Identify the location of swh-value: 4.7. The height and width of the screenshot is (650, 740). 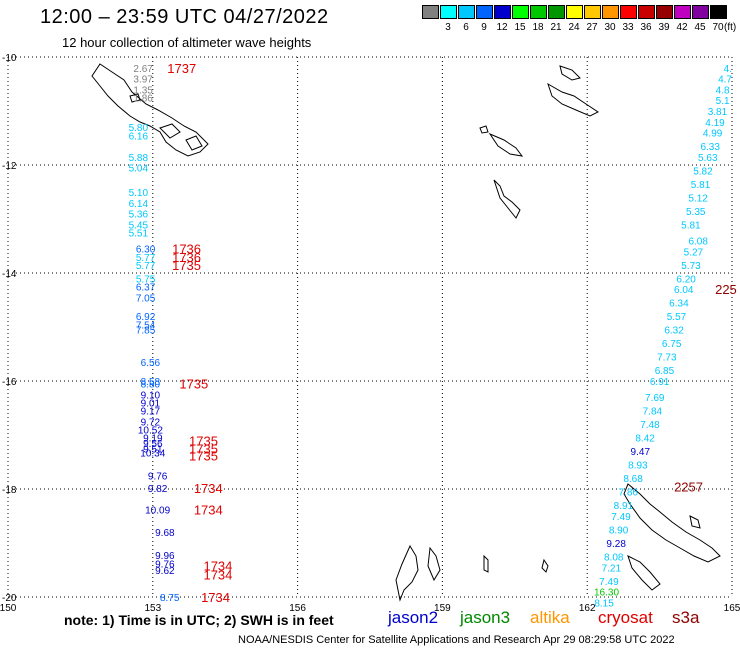
(725, 80).